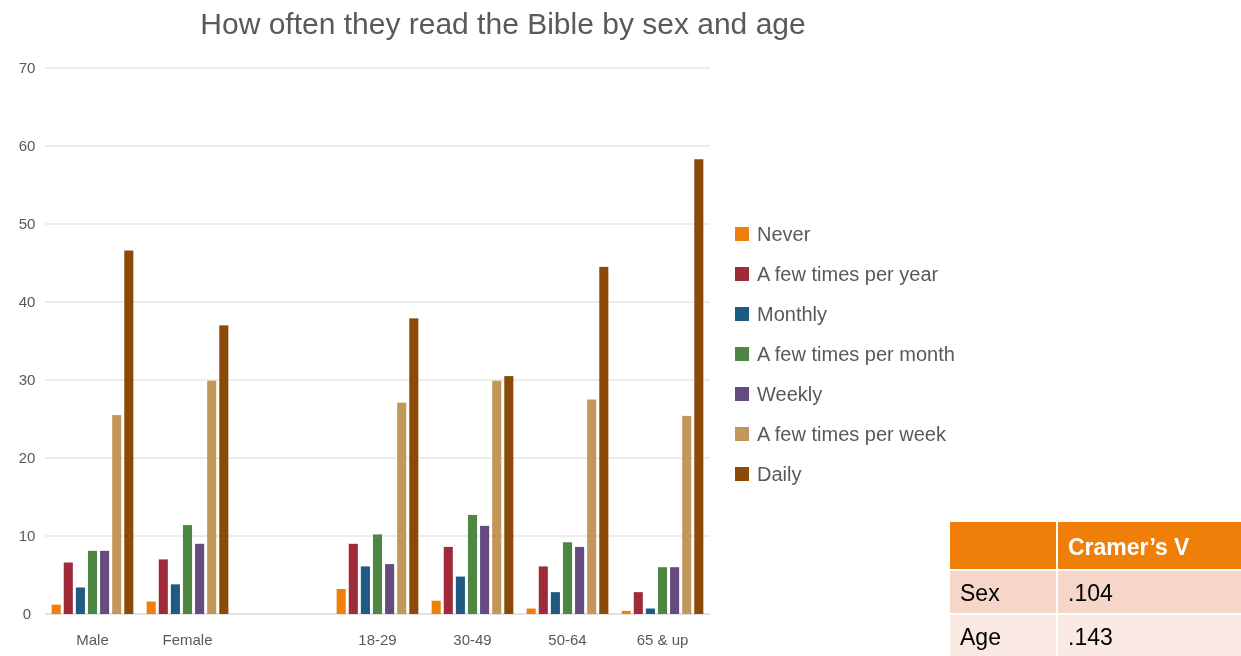 Image resolution: width=1241 pixels, height=656 pixels. I want to click on x-tick-label: 65 & up, so click(662, 639).